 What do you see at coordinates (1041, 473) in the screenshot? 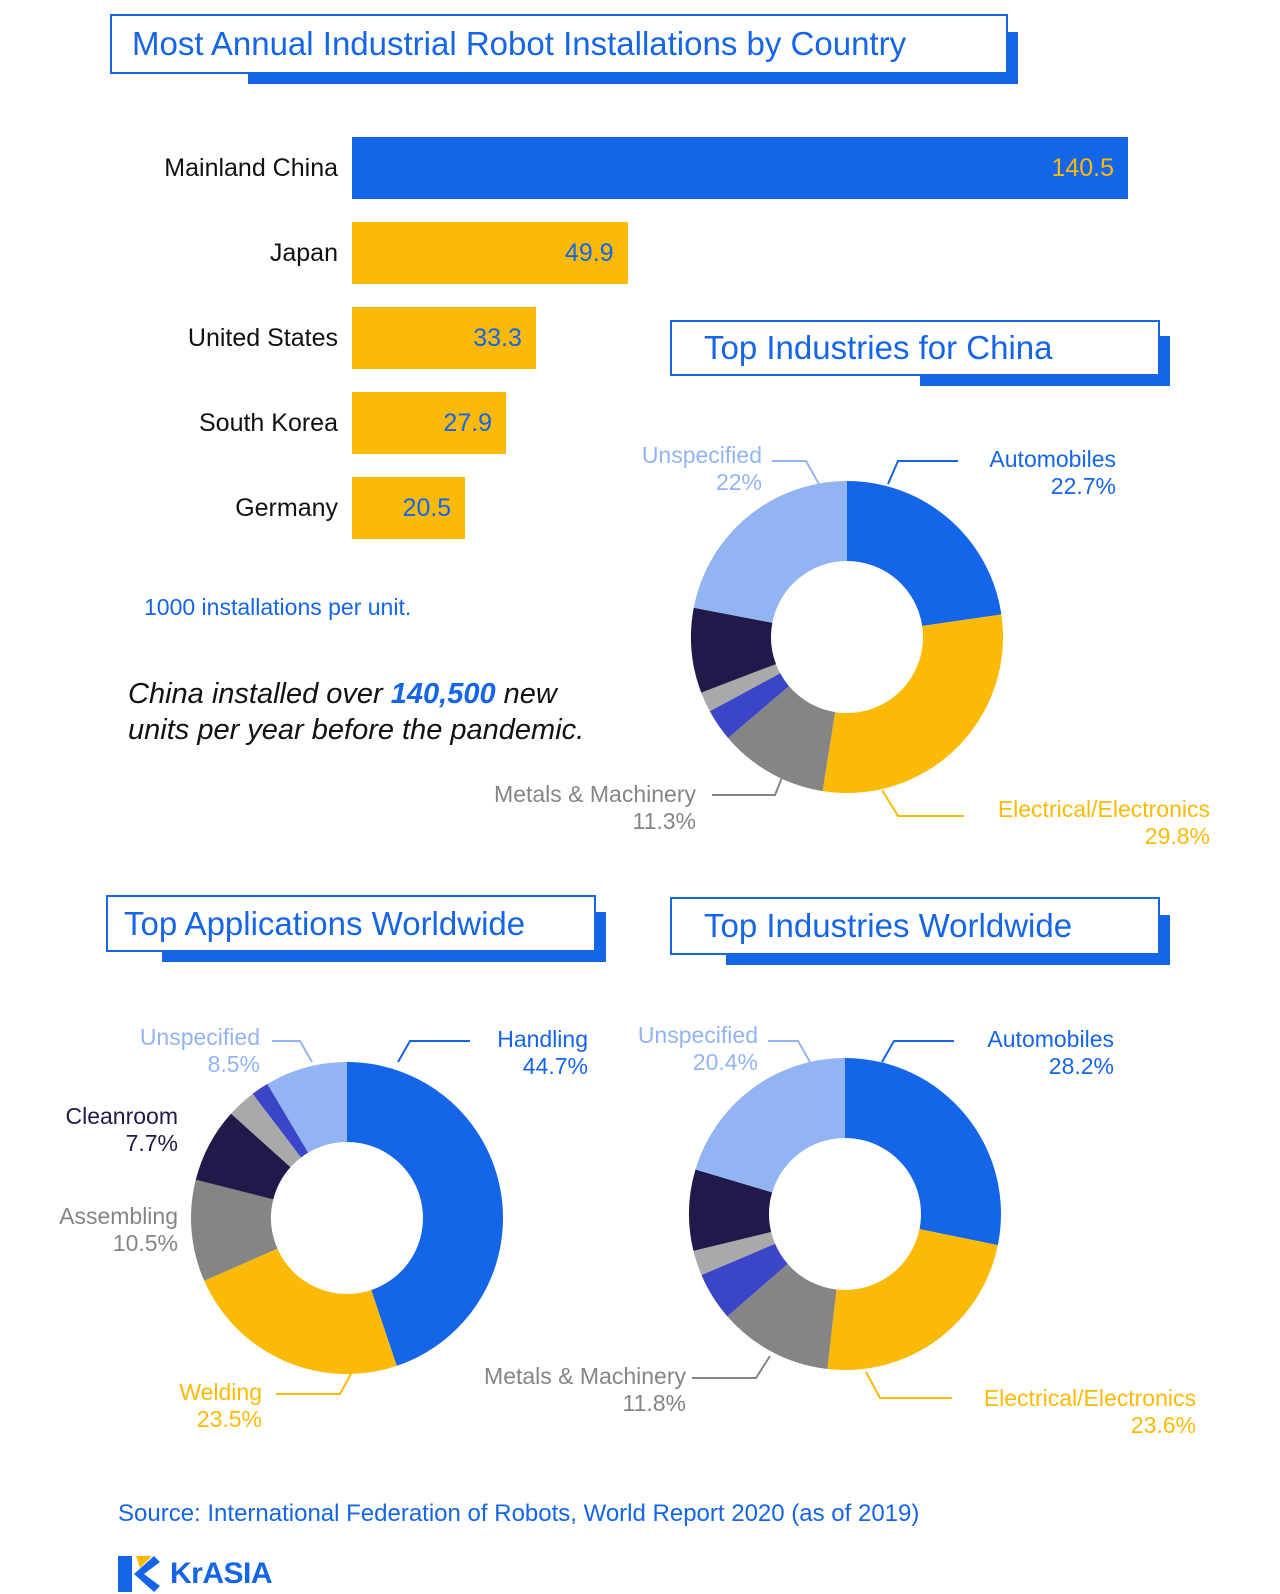
I see `label-automobiles: Automobiles 22.7%` at bounding box center [1041, 473].